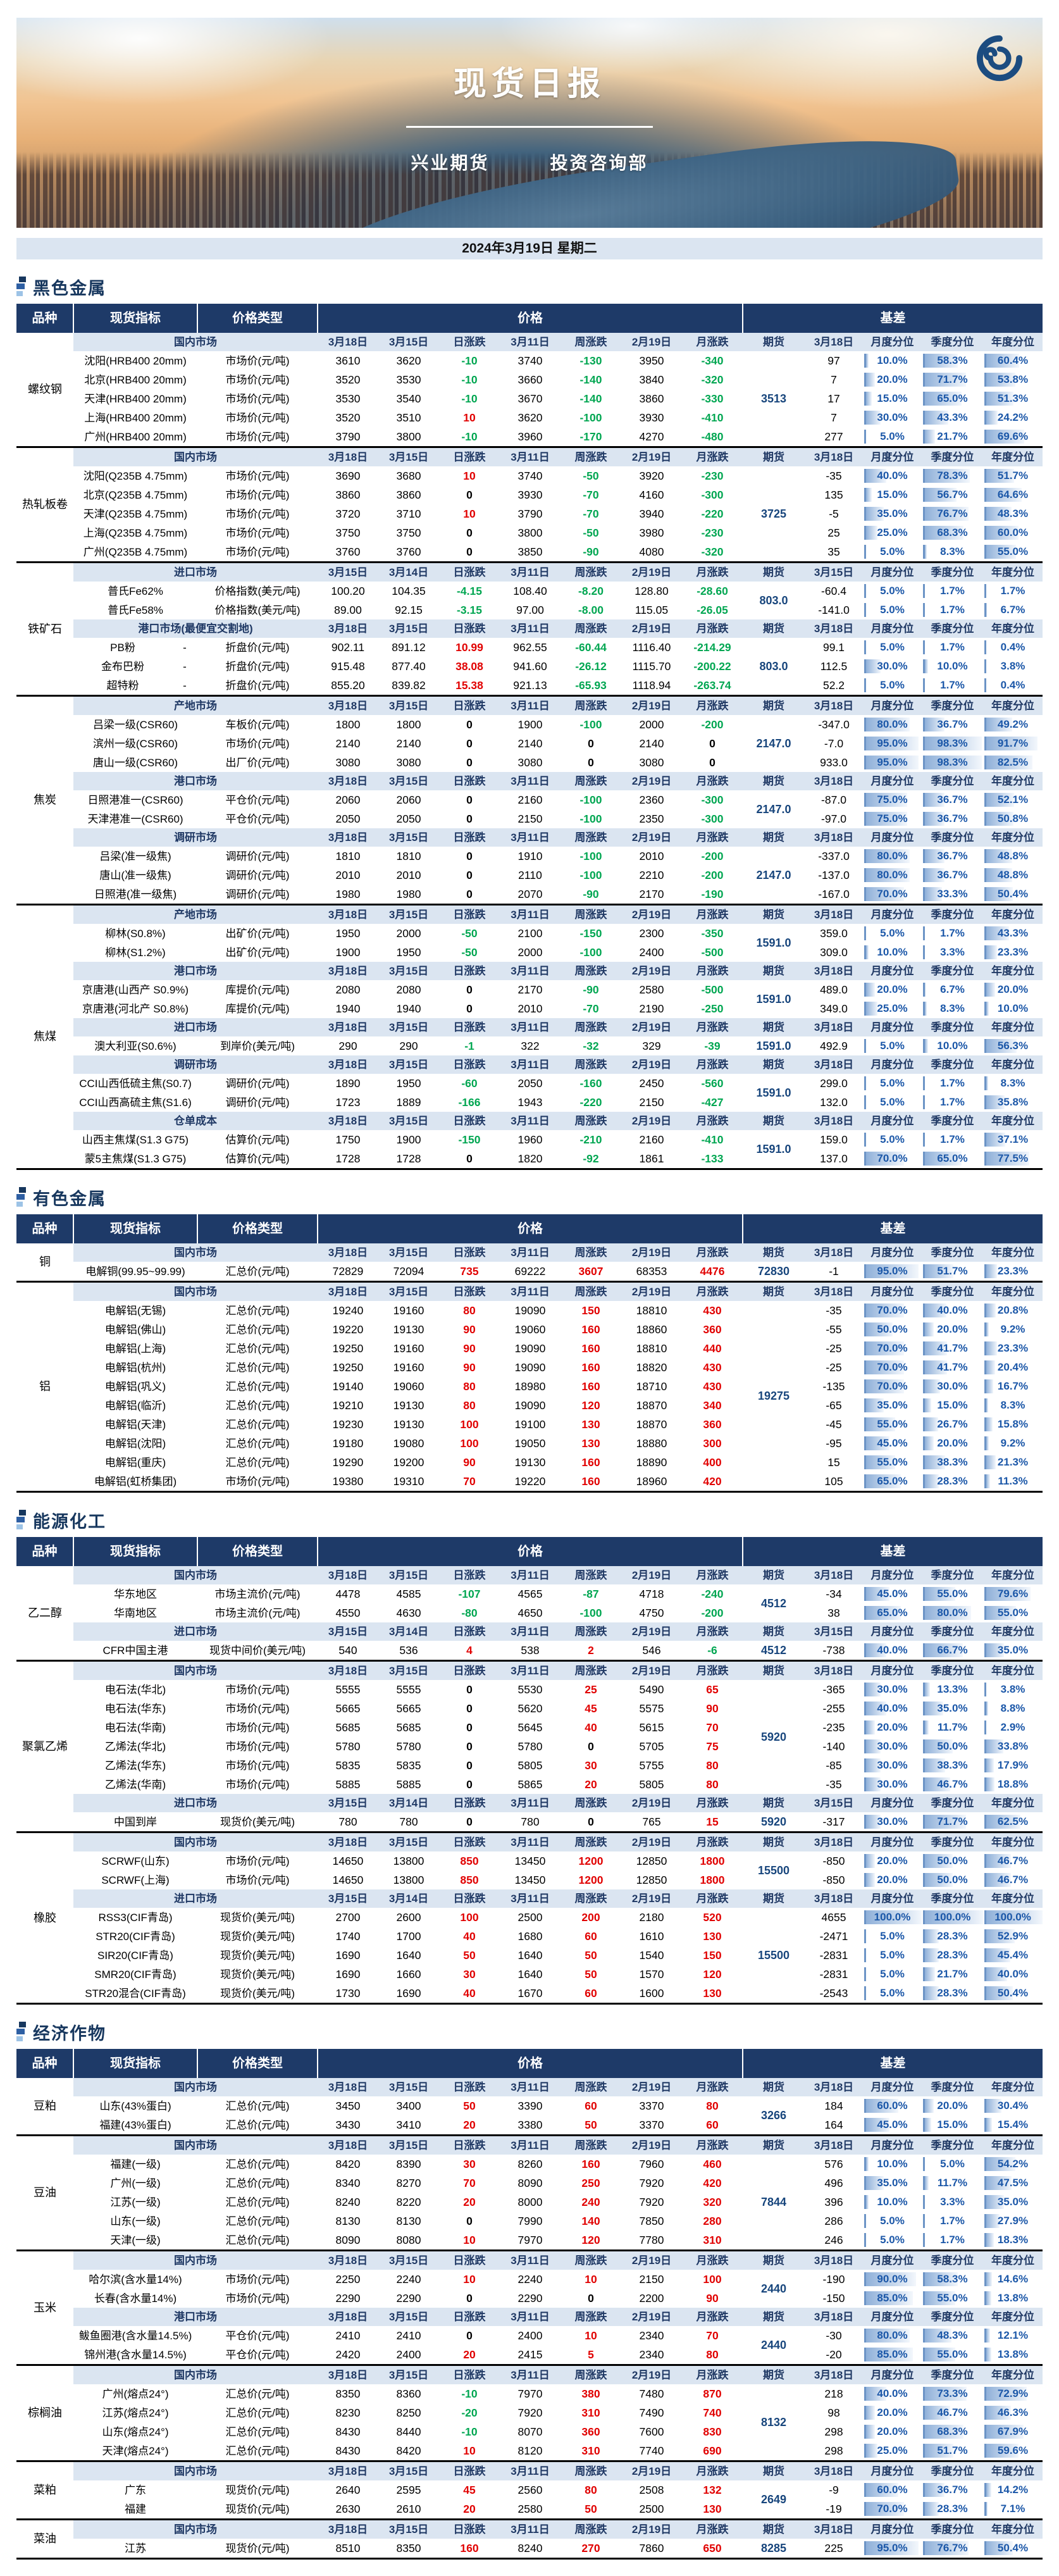 This screenshot has width=1059, height=2576. Describe the element at coordinates (257, 990) in the screenshot. I see `price-type-cell: 库提价(元/吨)` at that location.